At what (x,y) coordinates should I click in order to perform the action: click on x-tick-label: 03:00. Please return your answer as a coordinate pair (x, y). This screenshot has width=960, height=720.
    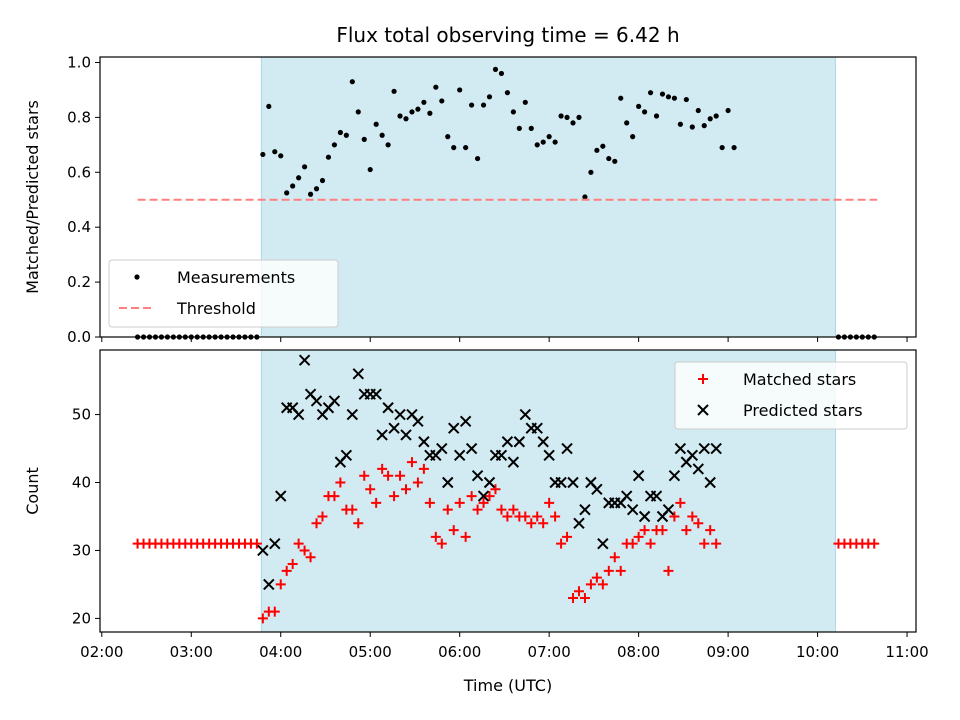
    Looking at the image, I should click on (191, 652).